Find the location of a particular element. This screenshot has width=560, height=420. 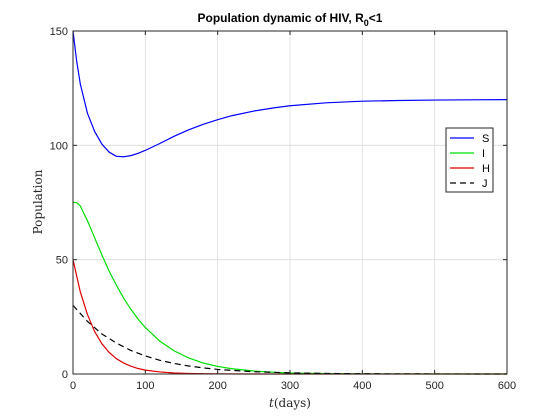

x-tick-label: 200 is located at coordinates (217, 386).